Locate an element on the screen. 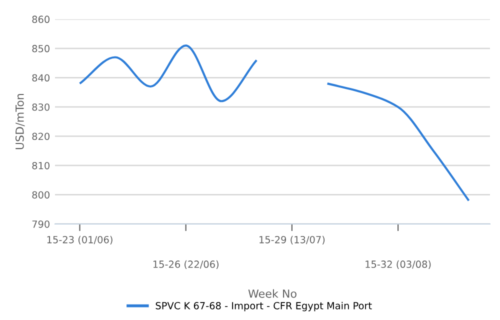 Image resolution: width=500 pixels, height=320 pixels. y-tick-label: 820 is located at coordinates (41, 136).